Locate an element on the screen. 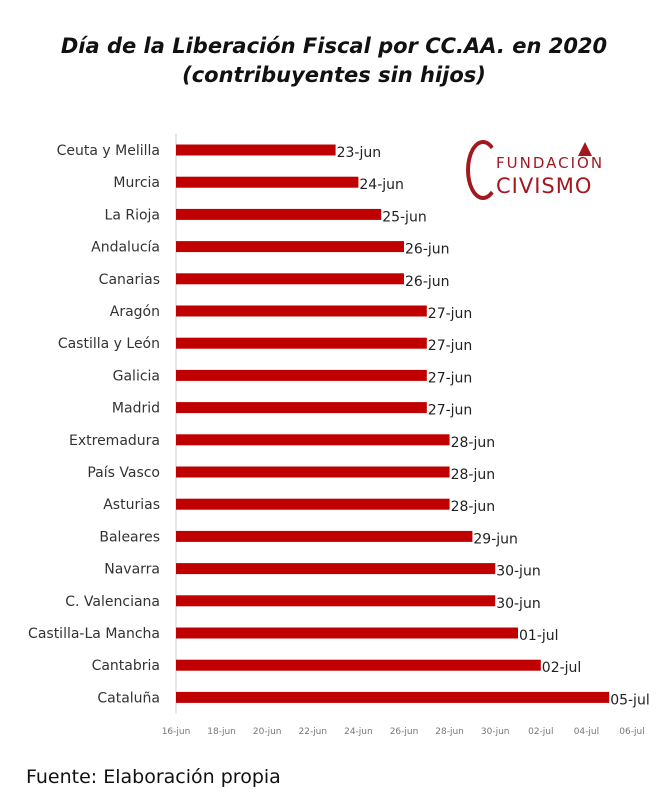  category-label: Canarias is located at coordinates (129, 280).